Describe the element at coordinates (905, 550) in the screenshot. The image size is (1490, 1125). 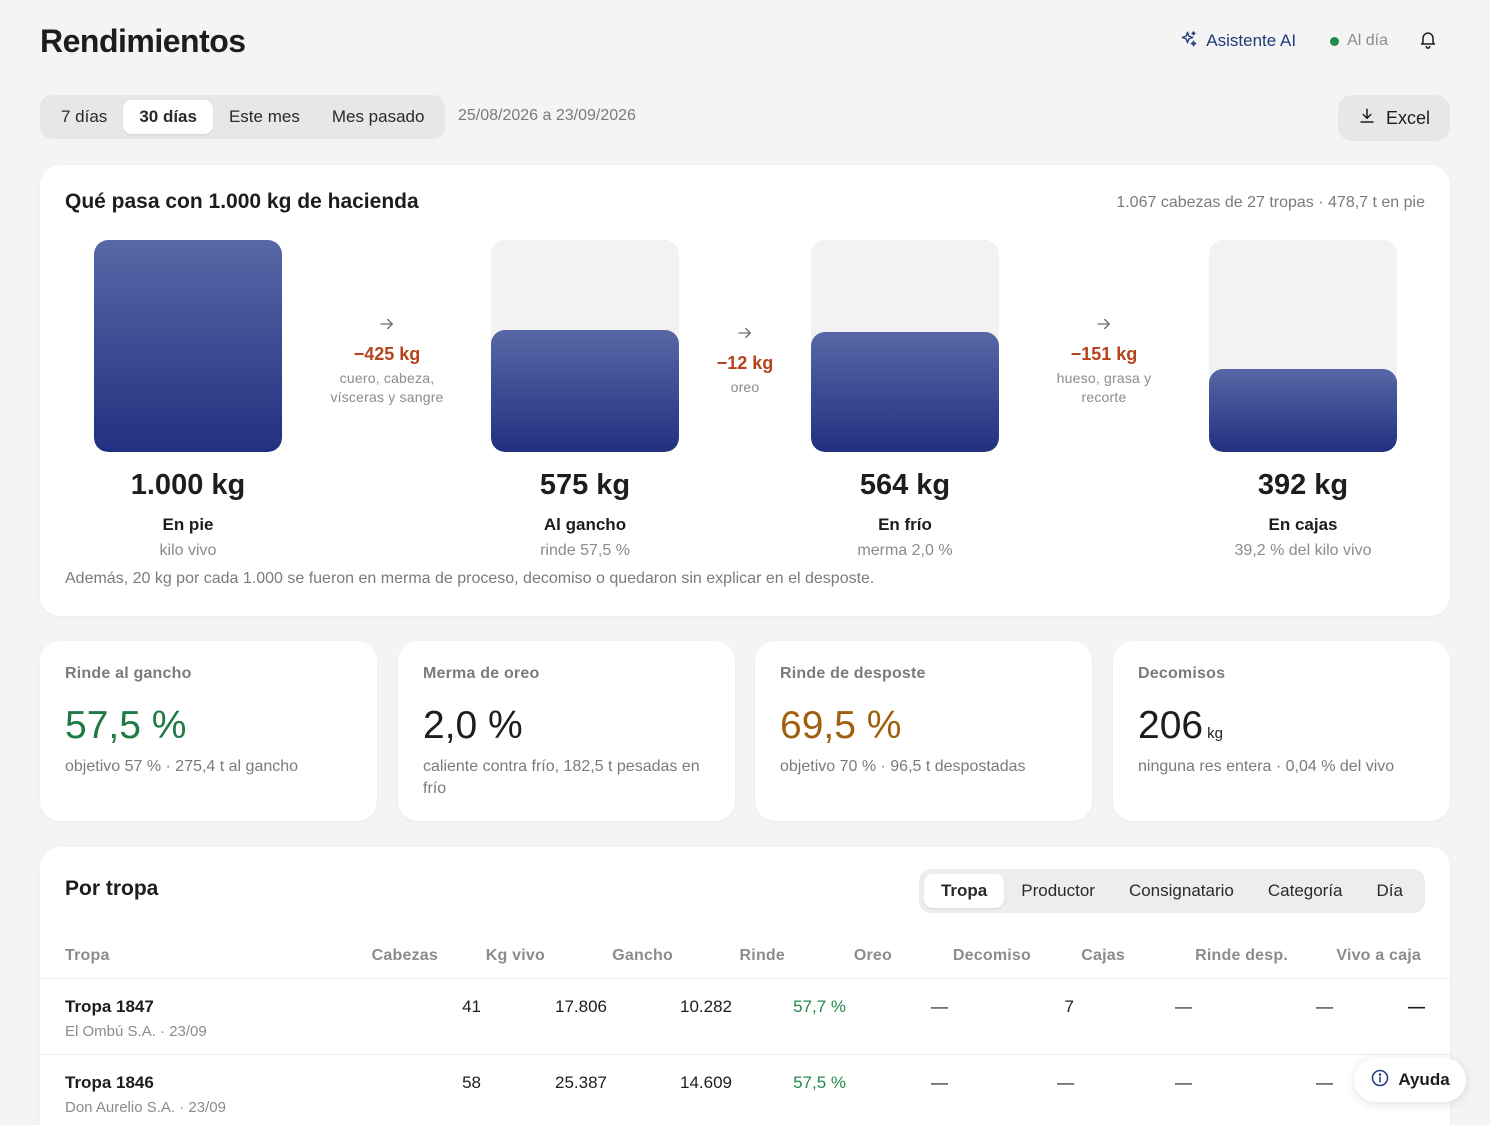
I see `stage-sub: merma 2,0 %` at that location.